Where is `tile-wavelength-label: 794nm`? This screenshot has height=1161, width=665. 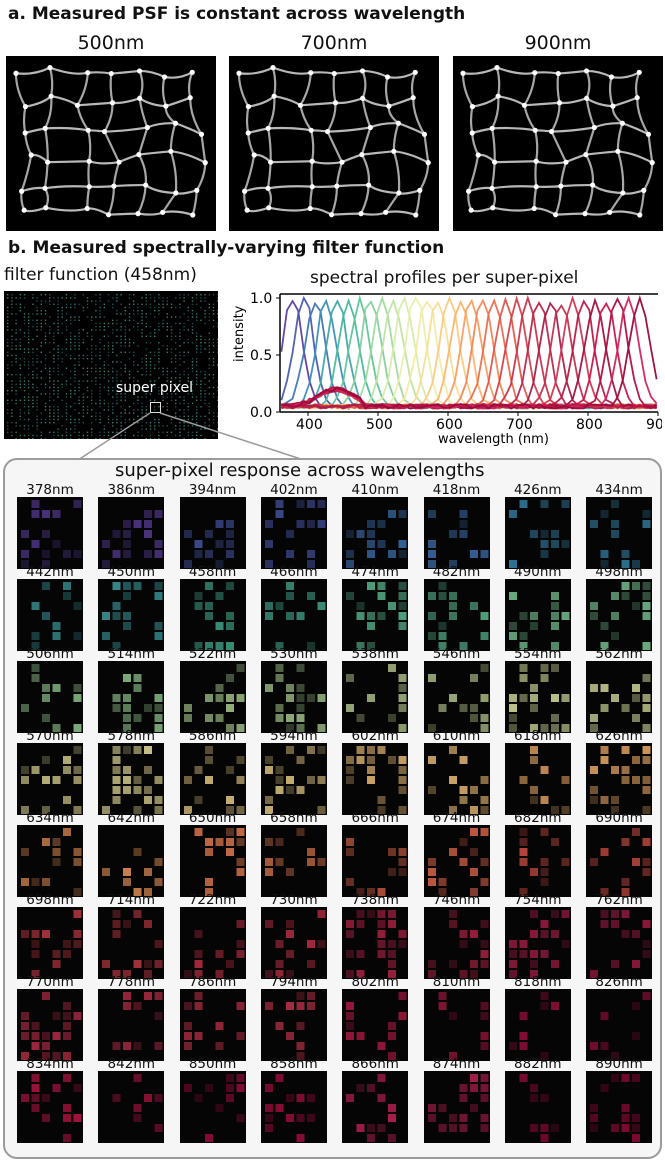 tile-wavelength-label: 794nm is located at coordinates (294, 982).